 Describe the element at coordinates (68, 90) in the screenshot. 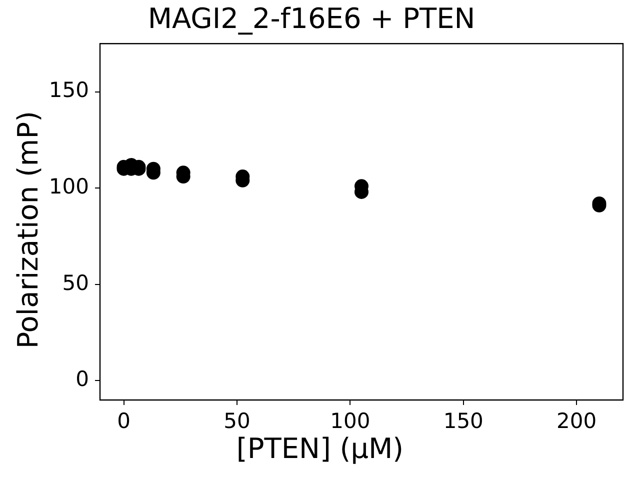

I see `y-tick-label: 150` at that location.